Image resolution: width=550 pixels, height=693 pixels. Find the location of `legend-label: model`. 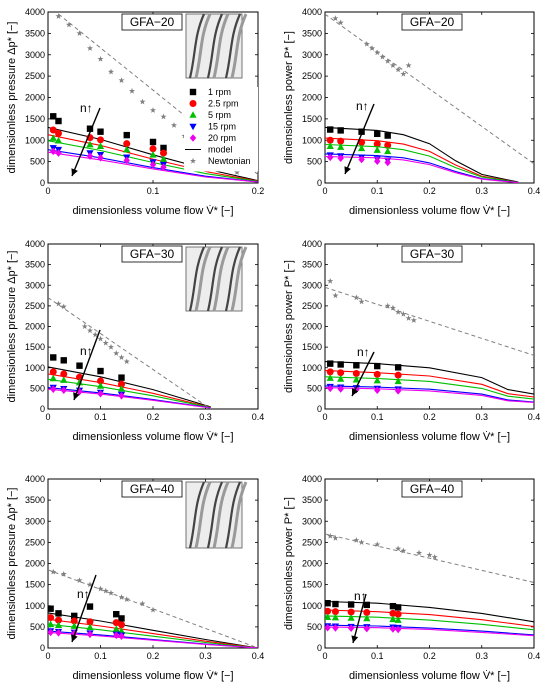

legend-label: model is located at coordinates (220, 150).